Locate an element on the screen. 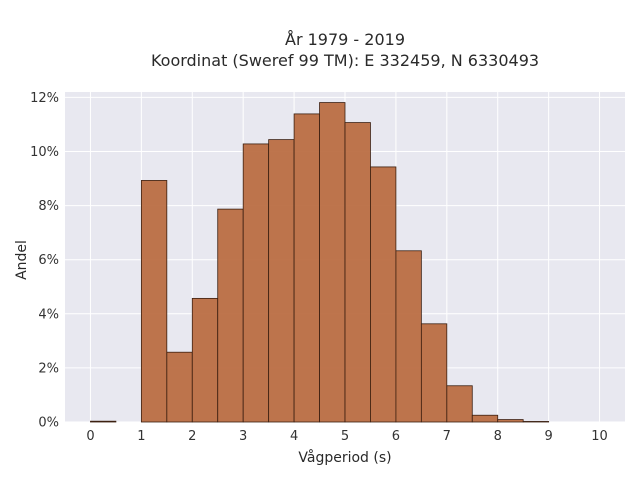 The width and height of the screenshot is (640, 480). y-axis-ticks: 0% 2% 4% 6% 8% 10% 12% is located at coordinates (44, 261).